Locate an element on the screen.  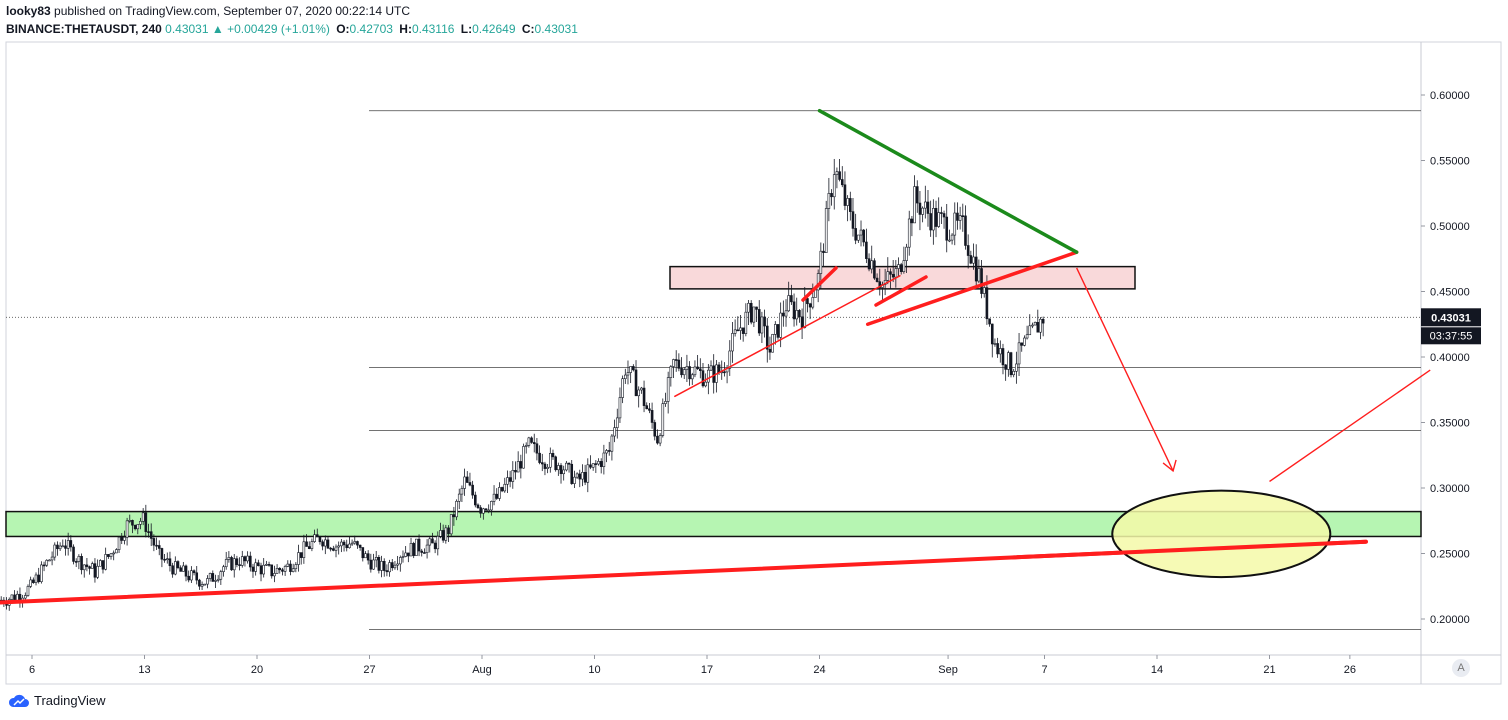
trendline-wedge-lower is located at coordinates (972, 288).